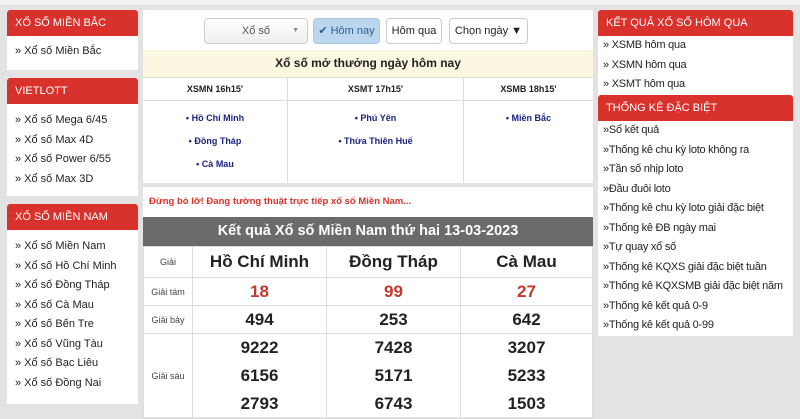 This screenshot has height=419, width=800. Describe the element at coordinates (295, 30) in the screenshot. I see `chevron-down-icon: ▼` at that location.